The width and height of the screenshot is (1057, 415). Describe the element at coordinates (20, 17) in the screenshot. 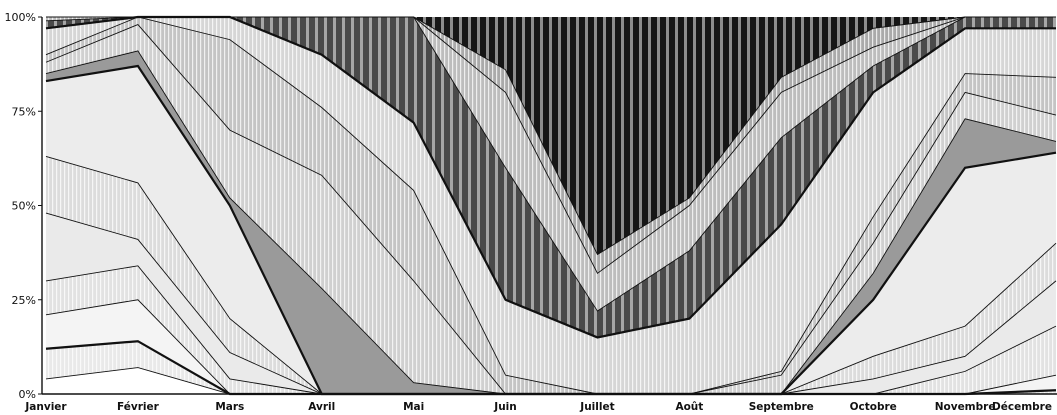

I see `y-tick-label: 100%` at that location.